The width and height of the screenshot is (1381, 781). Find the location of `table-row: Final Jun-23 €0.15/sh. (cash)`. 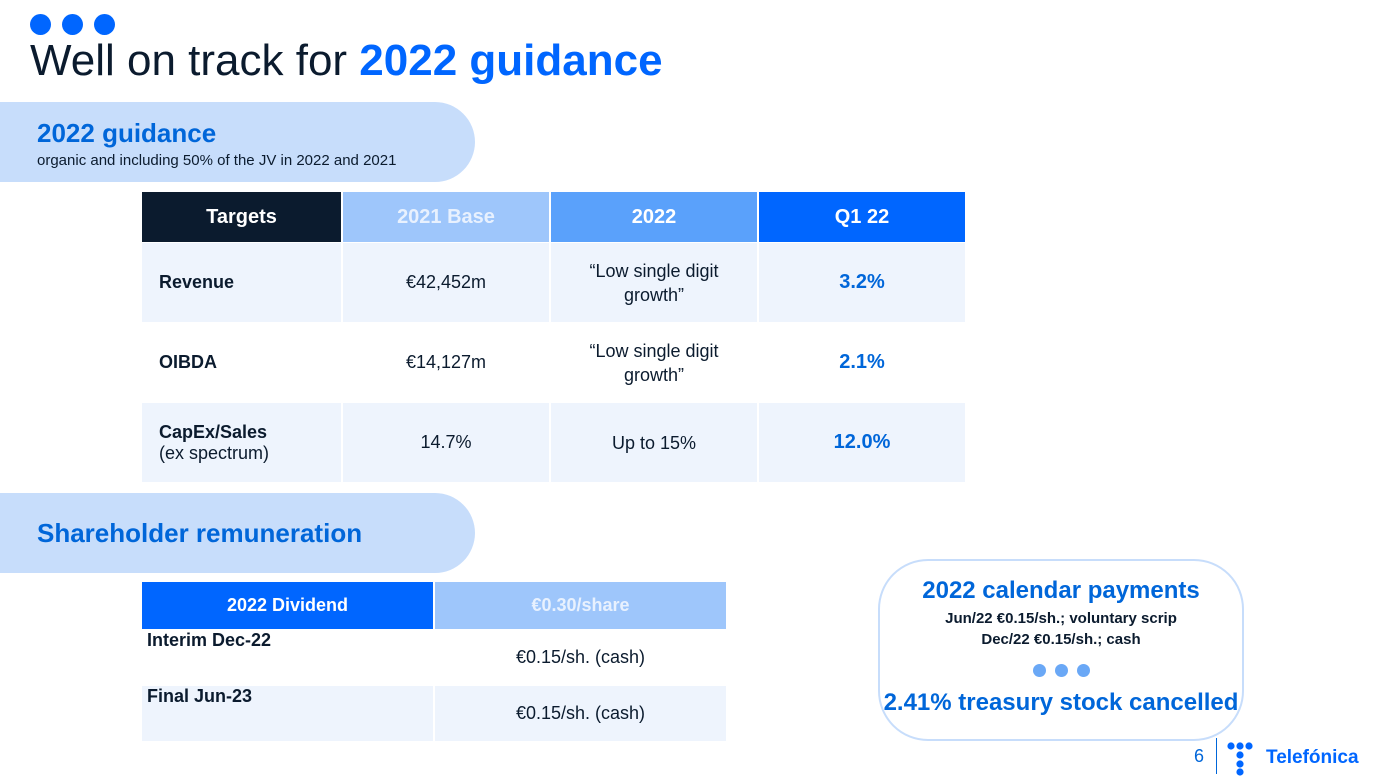

table-row: Final Jun-23 €0.15/sh. (cash) is located at coordinates (434, 713).